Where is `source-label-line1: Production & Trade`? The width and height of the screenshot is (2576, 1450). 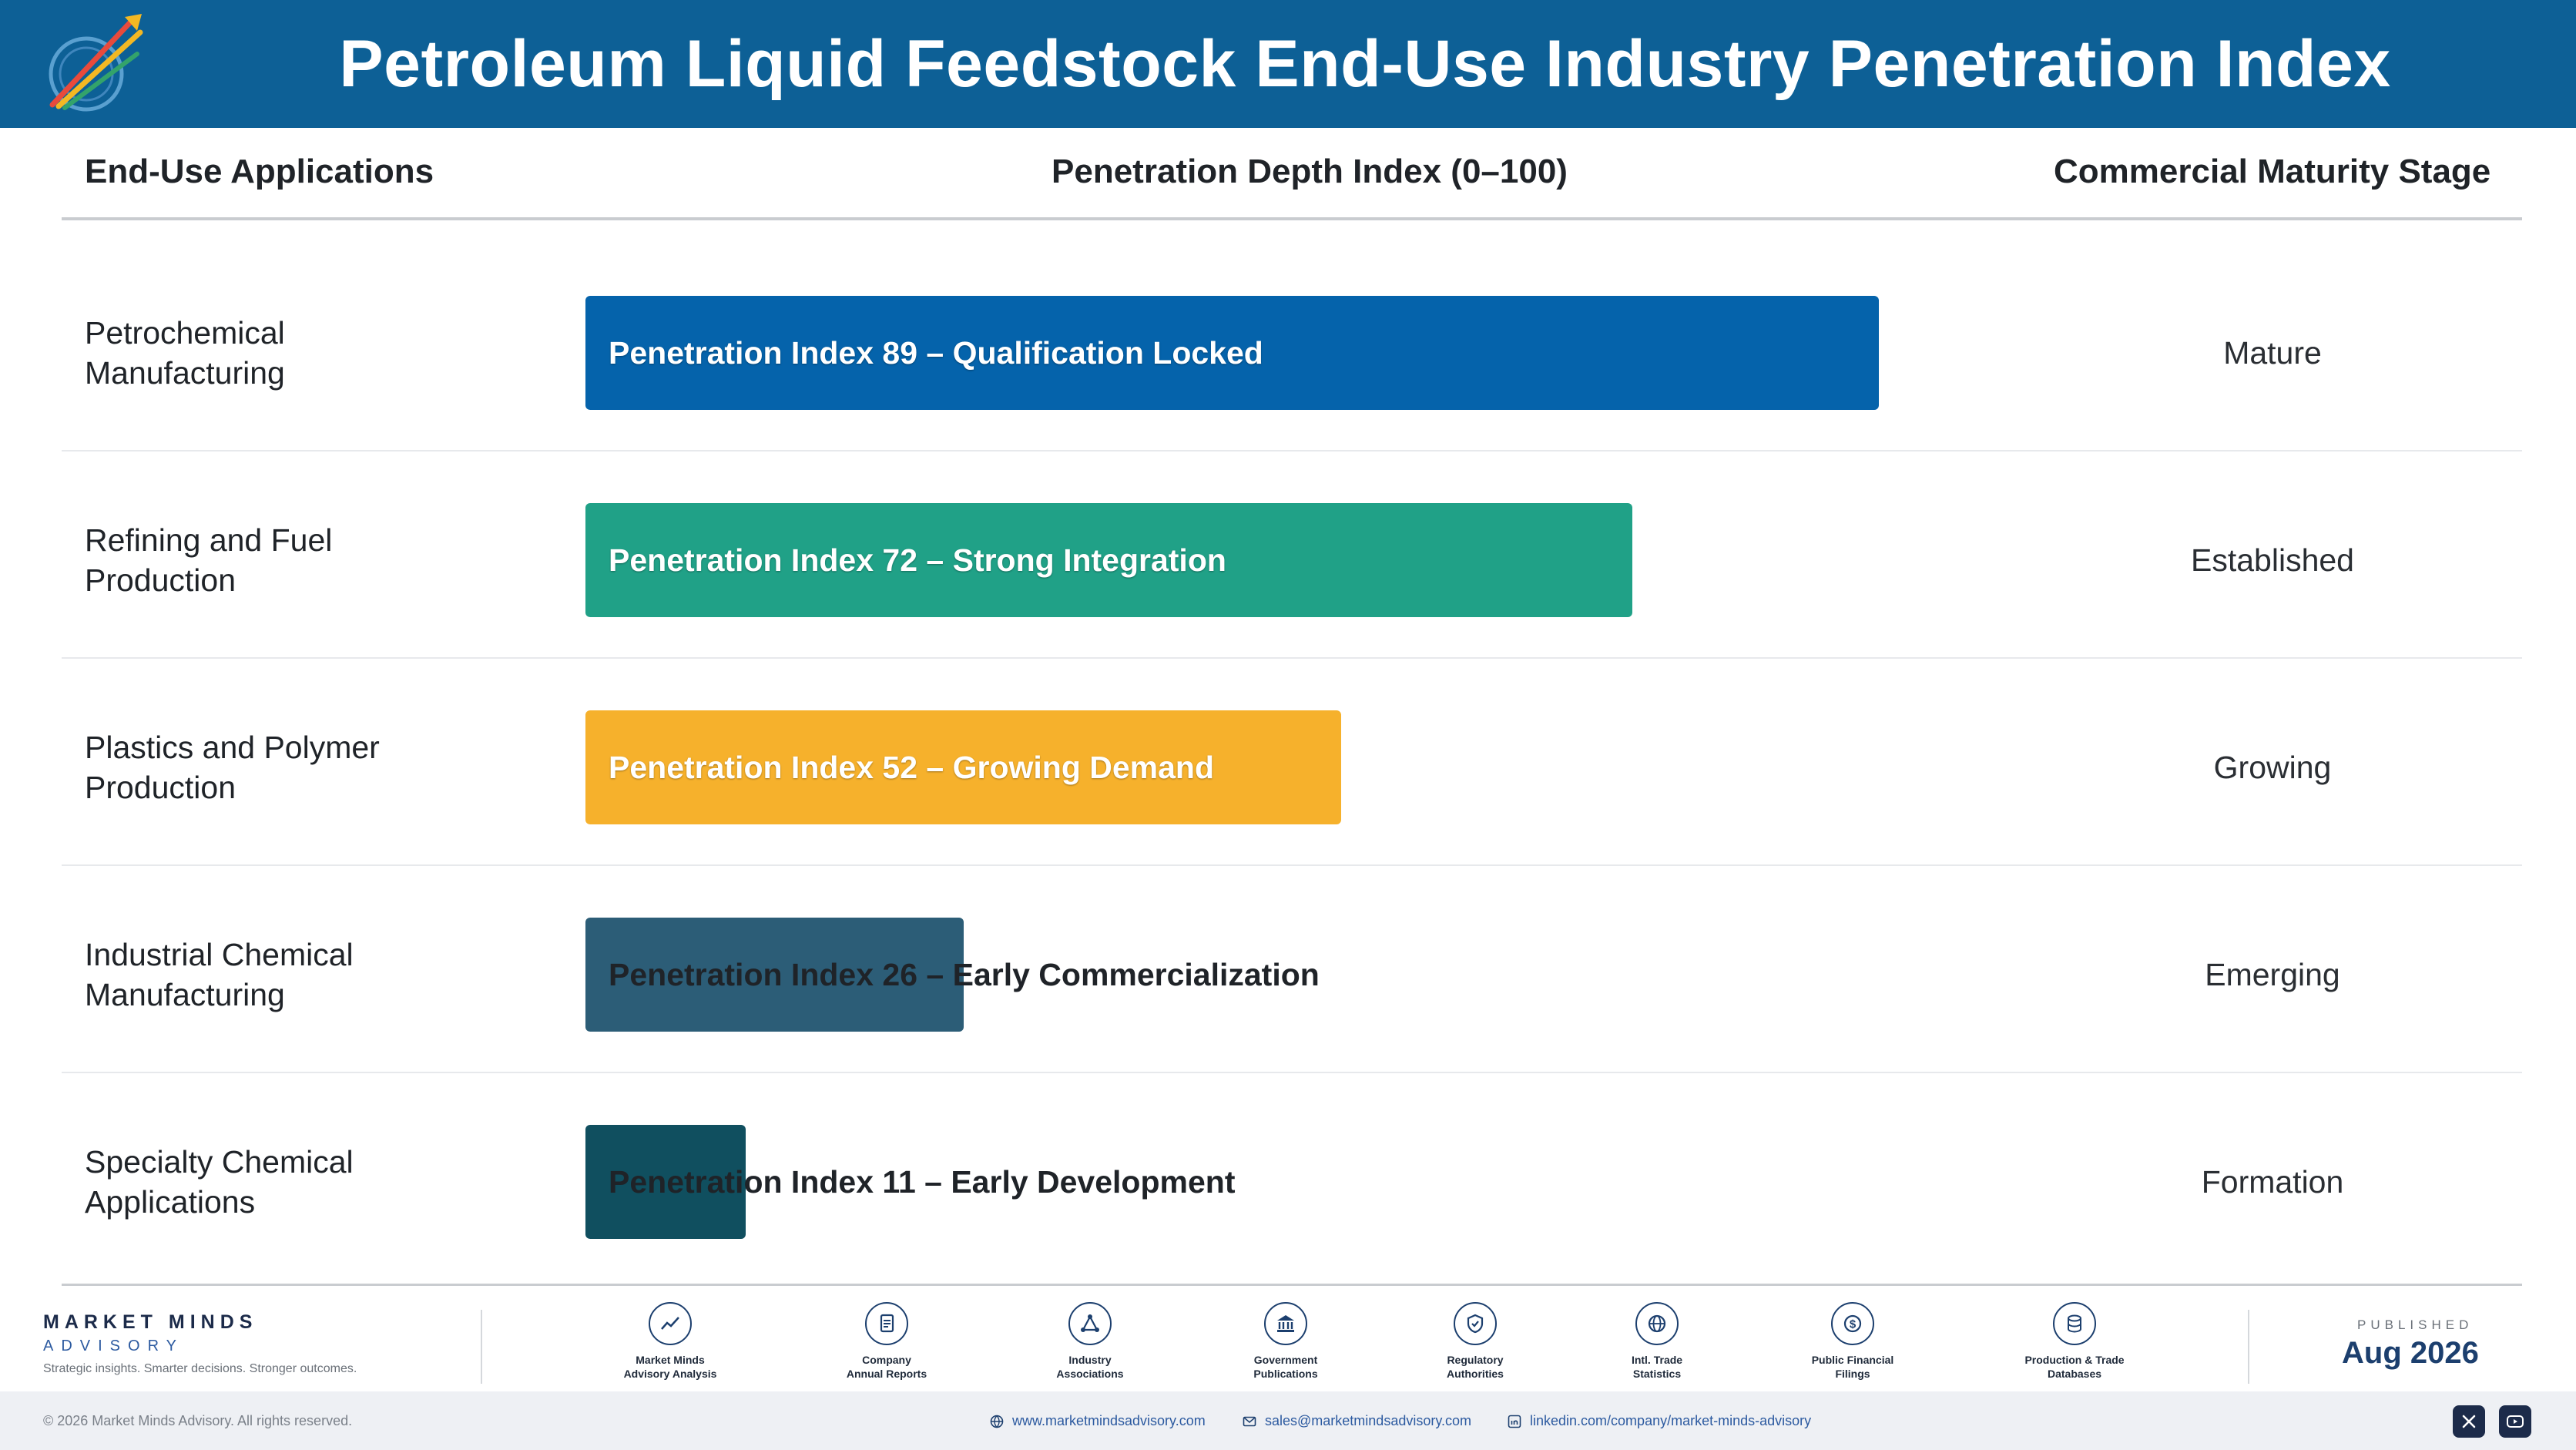
source-label-line1: Production & Trade is located at coordinates (2074, 1360).